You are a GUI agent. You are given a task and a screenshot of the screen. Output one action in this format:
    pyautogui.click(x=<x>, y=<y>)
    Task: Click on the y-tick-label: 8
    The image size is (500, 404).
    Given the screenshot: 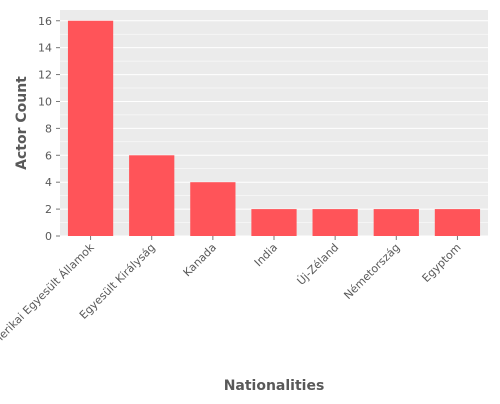 What is the action you would take?
    pyautogui.click(x=48, y=128)
    